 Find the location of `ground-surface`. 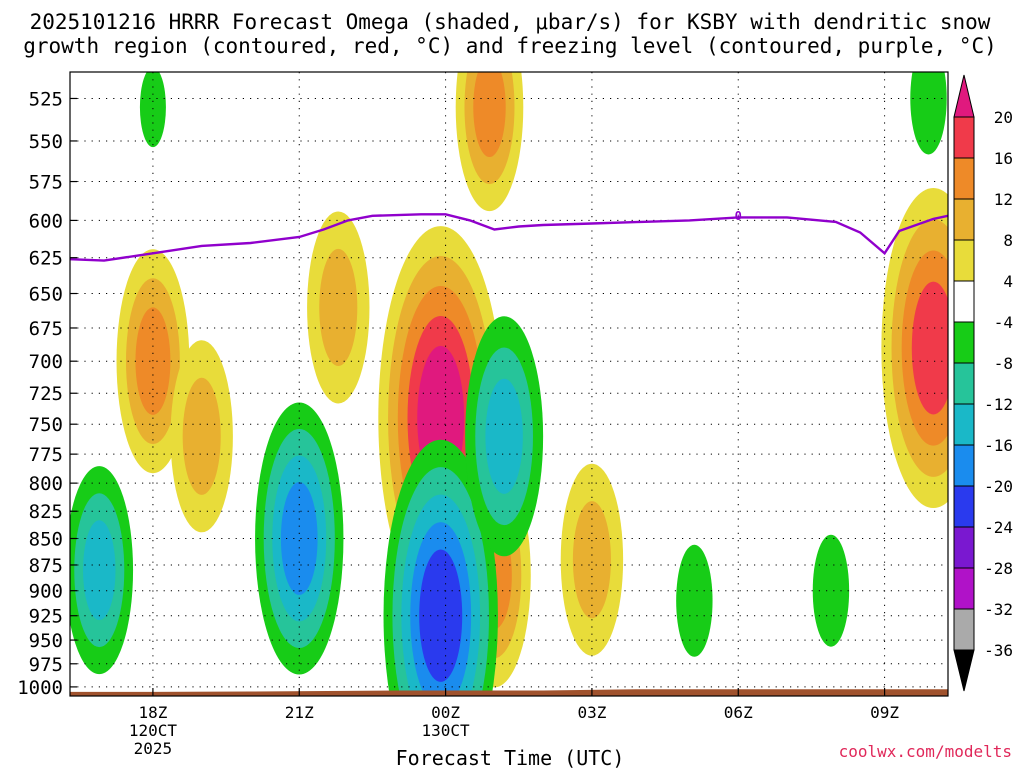

ground-surface is located at coordinates (509, 692).